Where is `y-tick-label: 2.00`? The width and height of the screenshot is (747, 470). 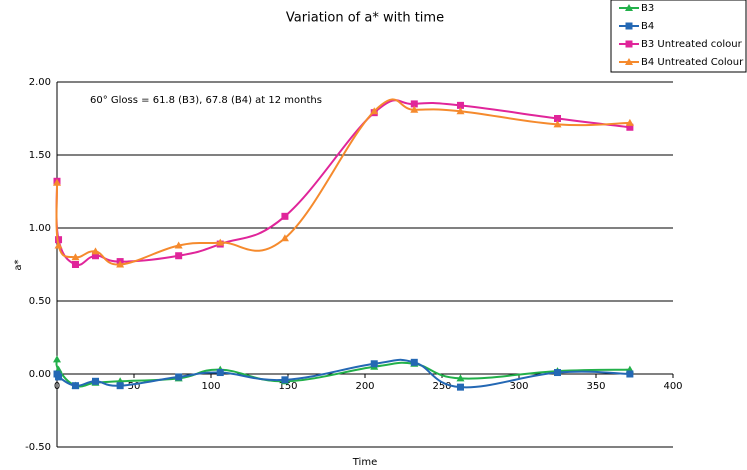
y-tick-label: 2.00 is located at coordinates (40, 82).